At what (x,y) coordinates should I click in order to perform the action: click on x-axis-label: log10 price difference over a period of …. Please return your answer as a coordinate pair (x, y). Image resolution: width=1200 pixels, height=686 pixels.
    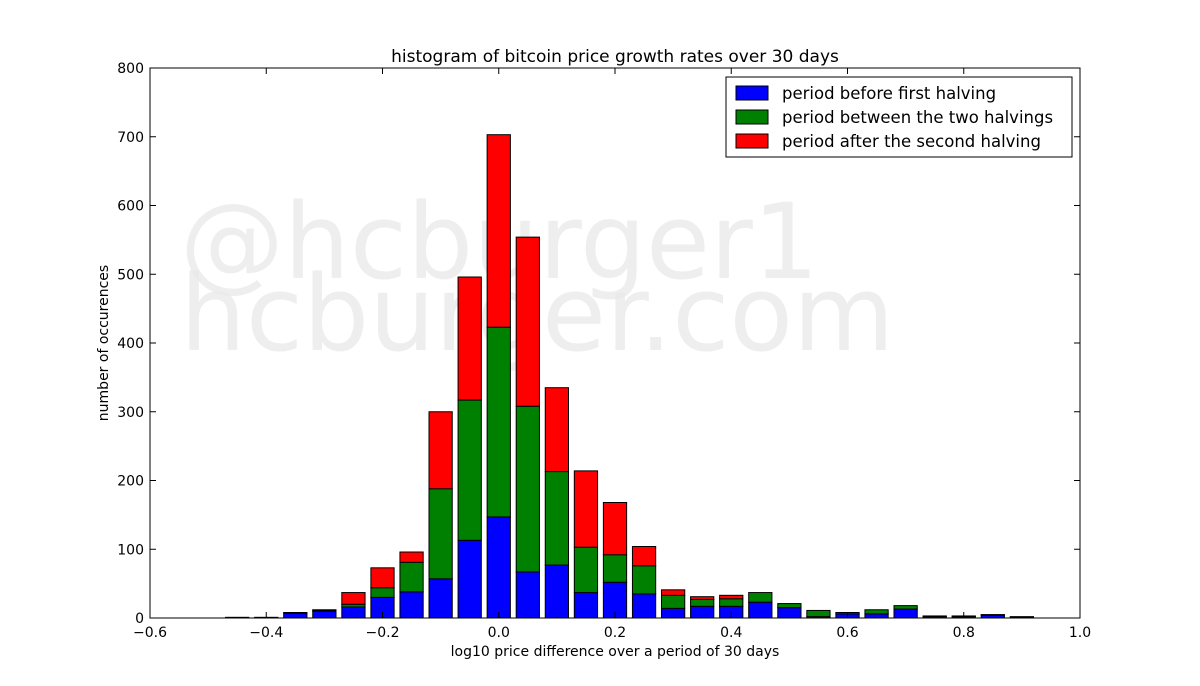
    Looking at the image, I should click on (615, 652).